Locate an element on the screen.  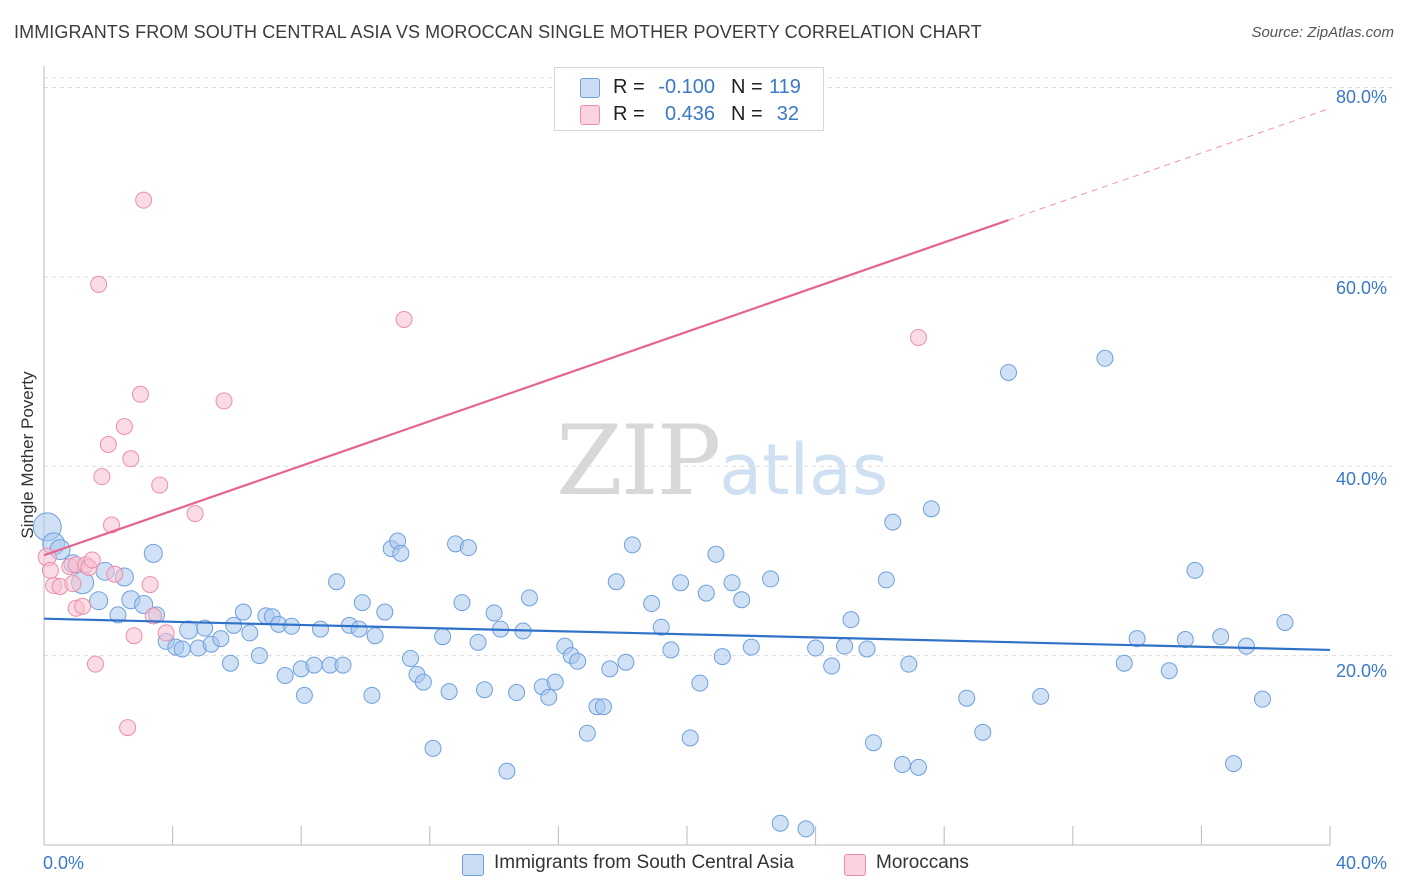
watermark: ZIPatlas is located at coordinates (722, 461).